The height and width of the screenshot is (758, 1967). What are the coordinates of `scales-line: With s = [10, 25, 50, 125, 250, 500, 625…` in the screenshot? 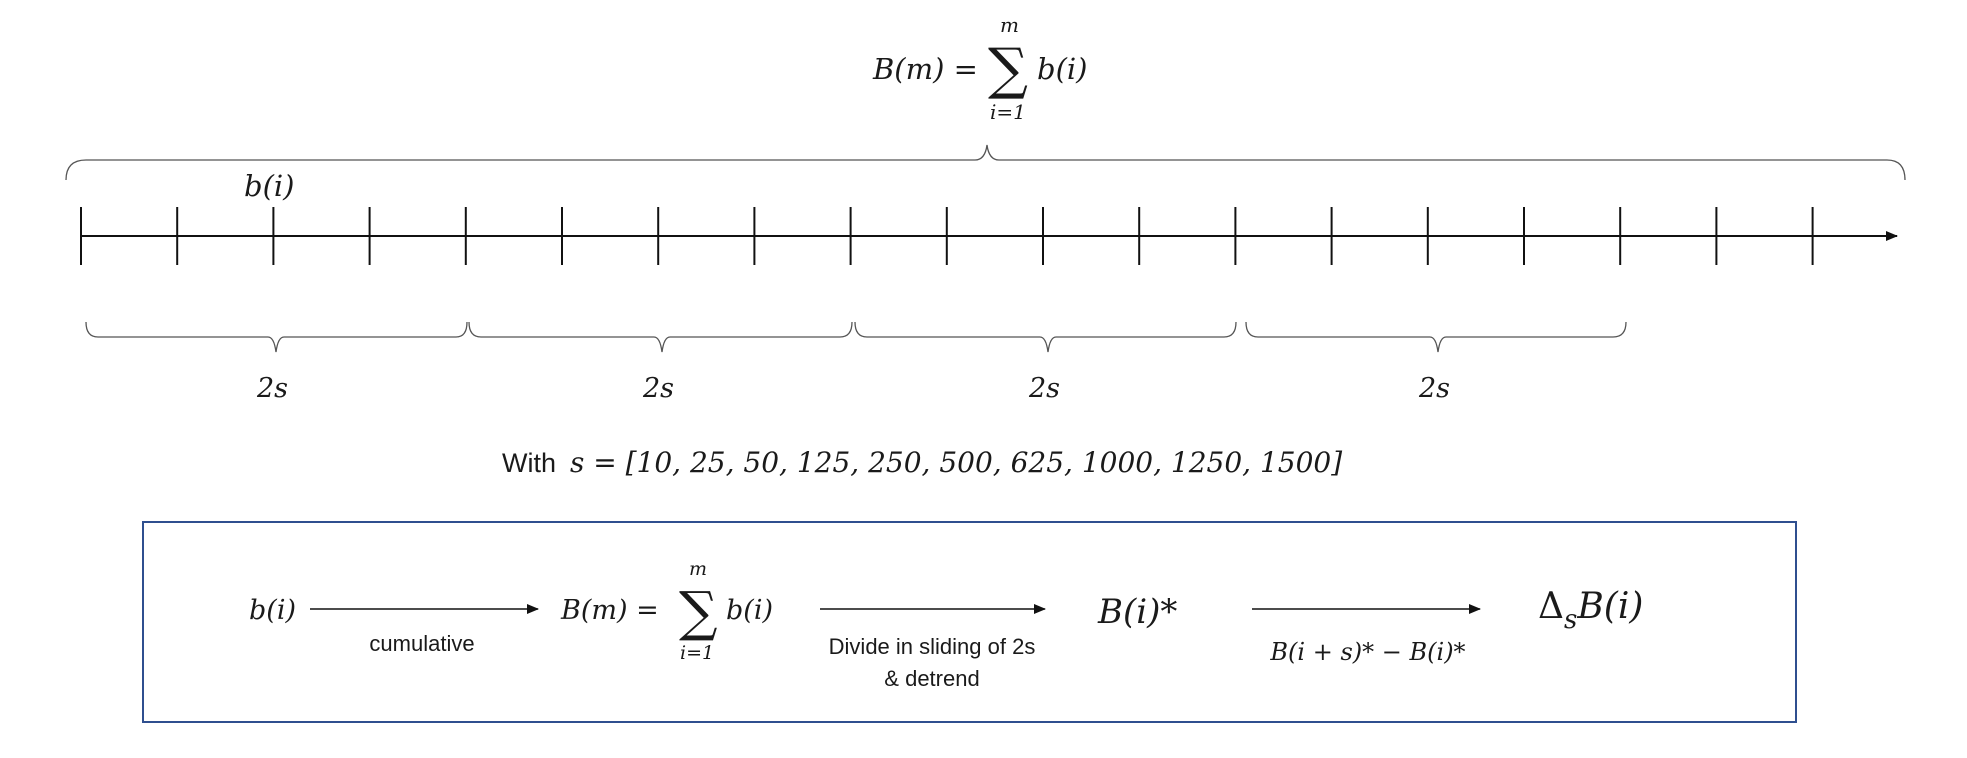 It's located at (922, 462).